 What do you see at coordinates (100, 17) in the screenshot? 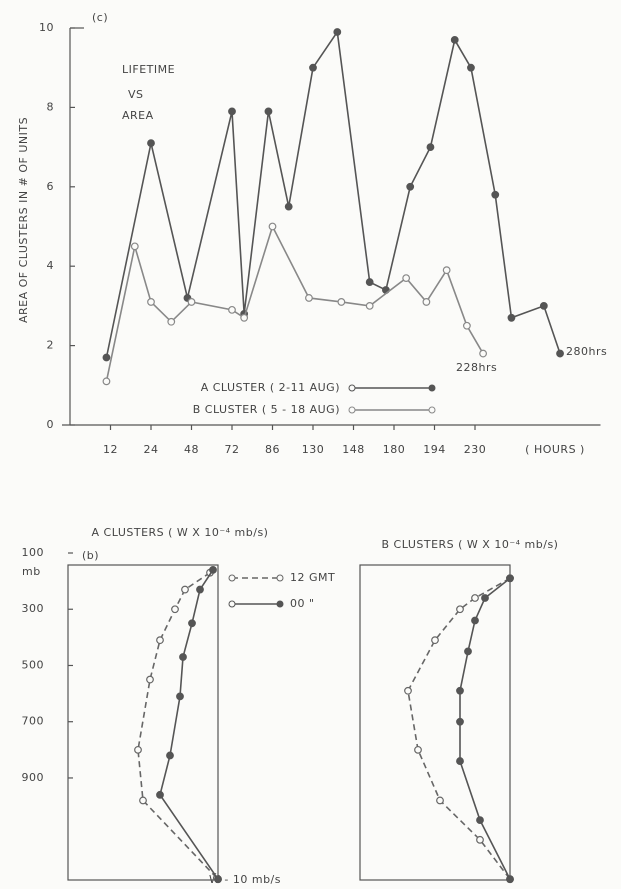
I see `panel-label: (c)` at bounding box center [100, 17].